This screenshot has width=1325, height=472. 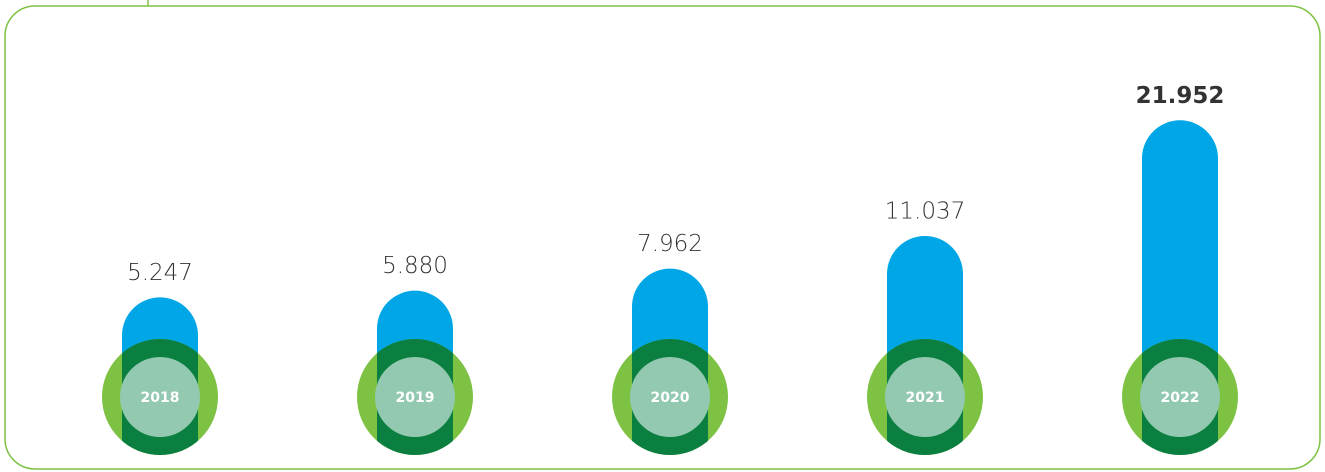 What do you see at coordinates (1180, 96) in the screenshot?
I see `value-label: 21.952` at bounding box center [1180, 96].